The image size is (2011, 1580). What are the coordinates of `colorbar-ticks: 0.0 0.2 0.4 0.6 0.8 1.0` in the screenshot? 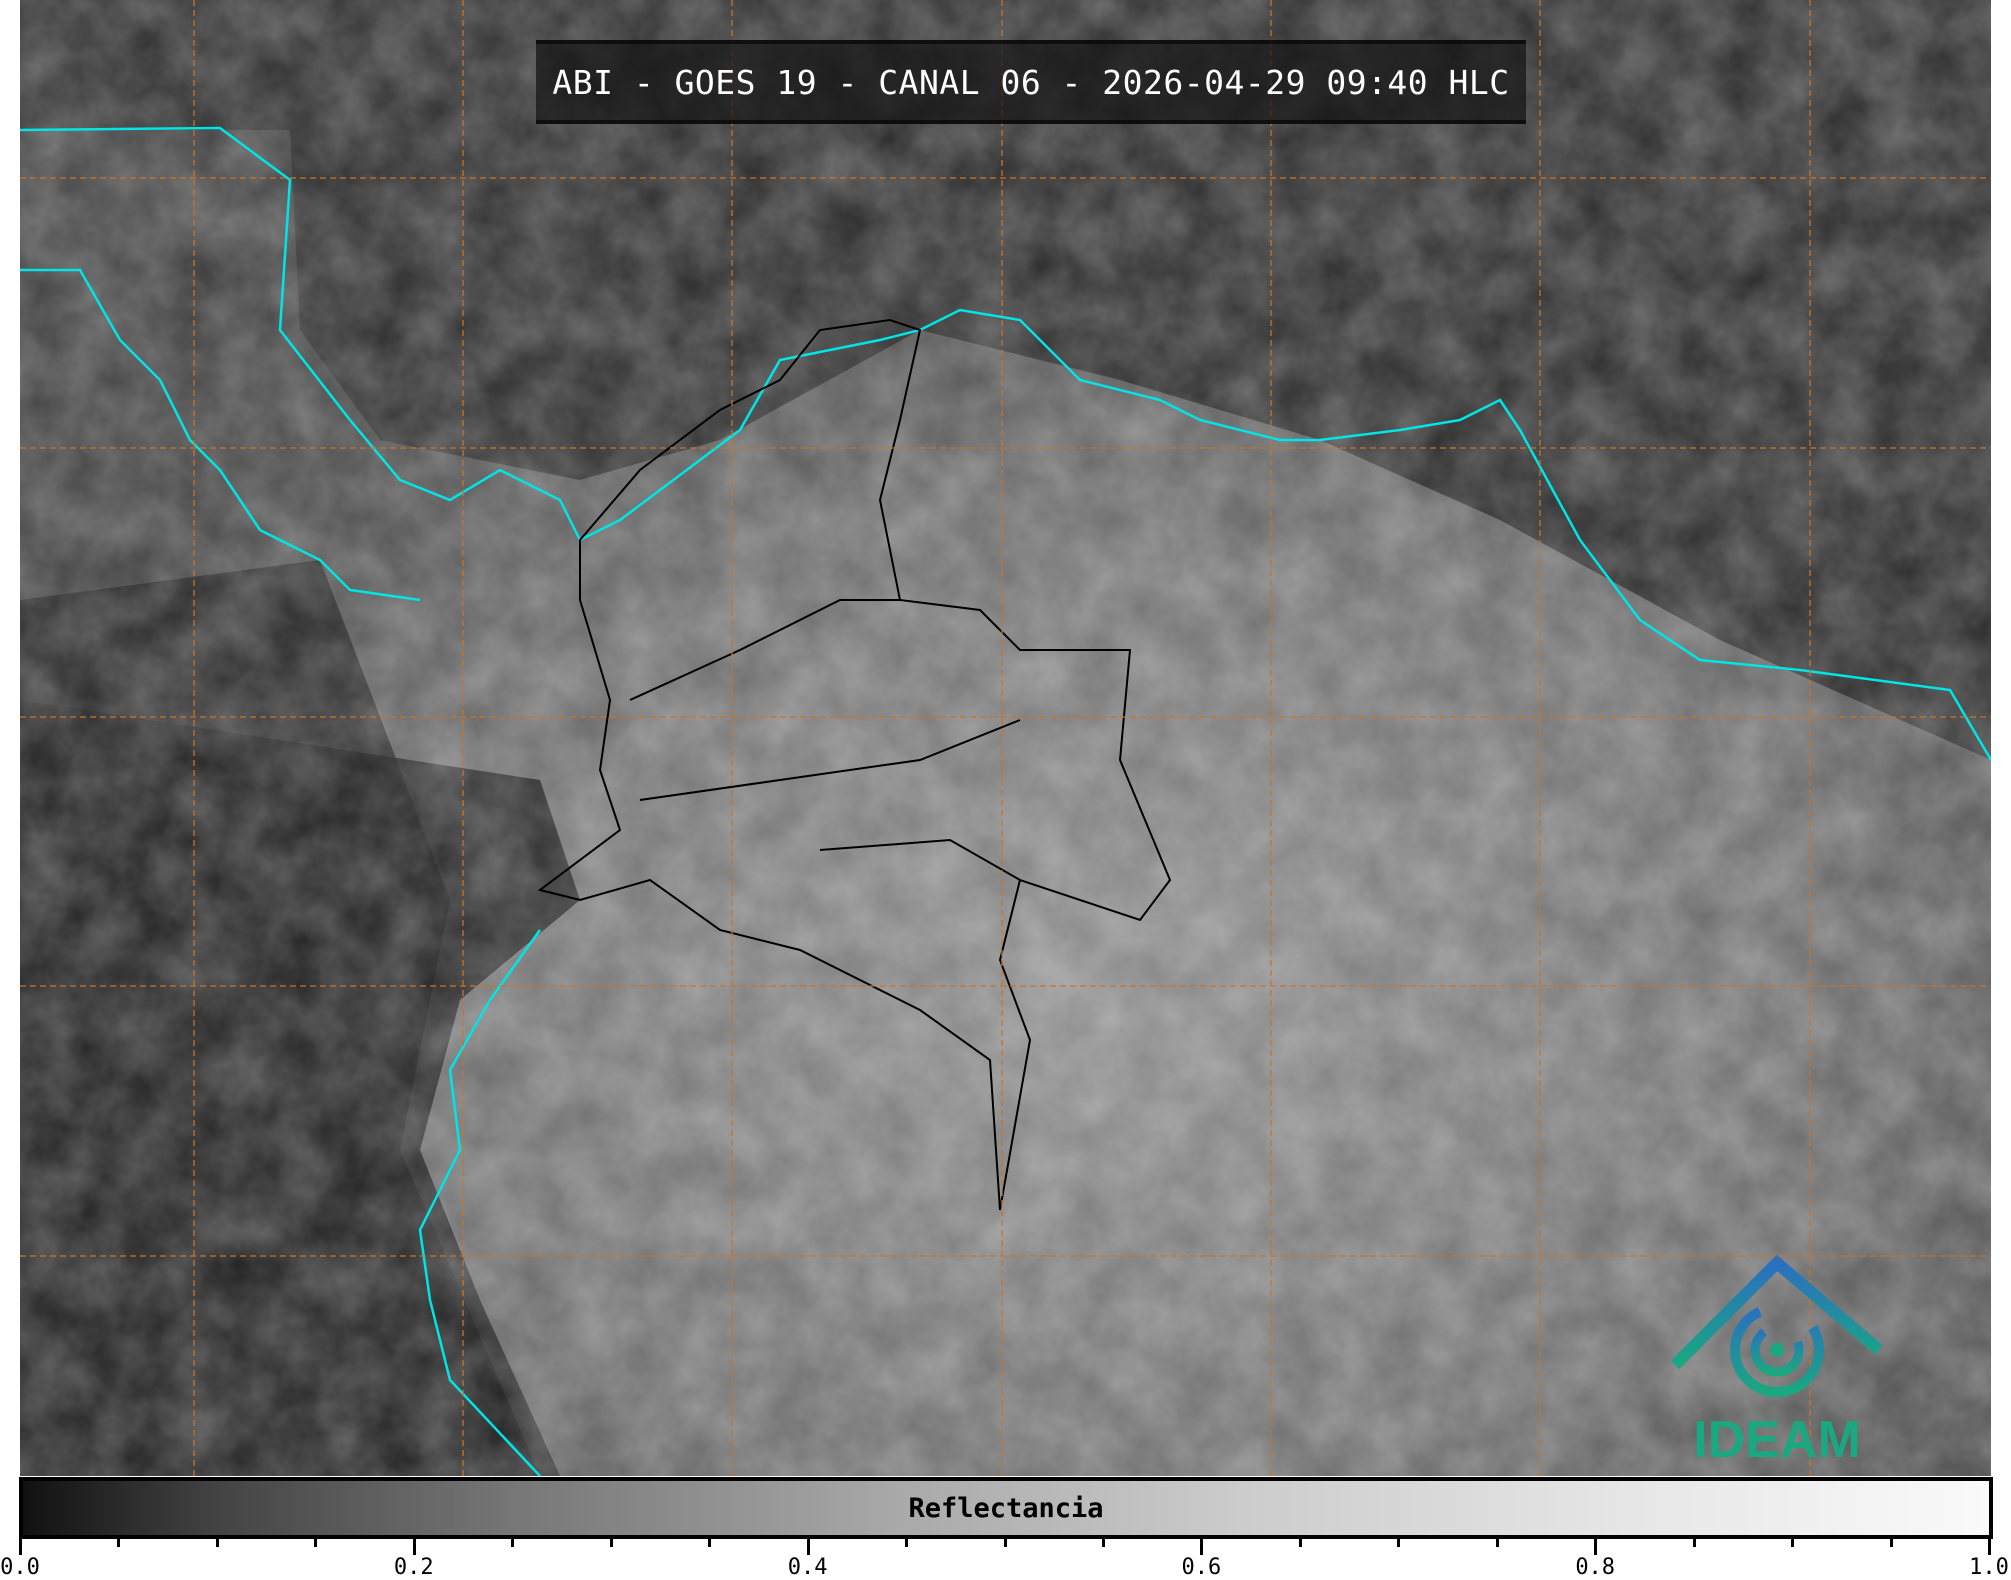 It's located at (1005, 1557).